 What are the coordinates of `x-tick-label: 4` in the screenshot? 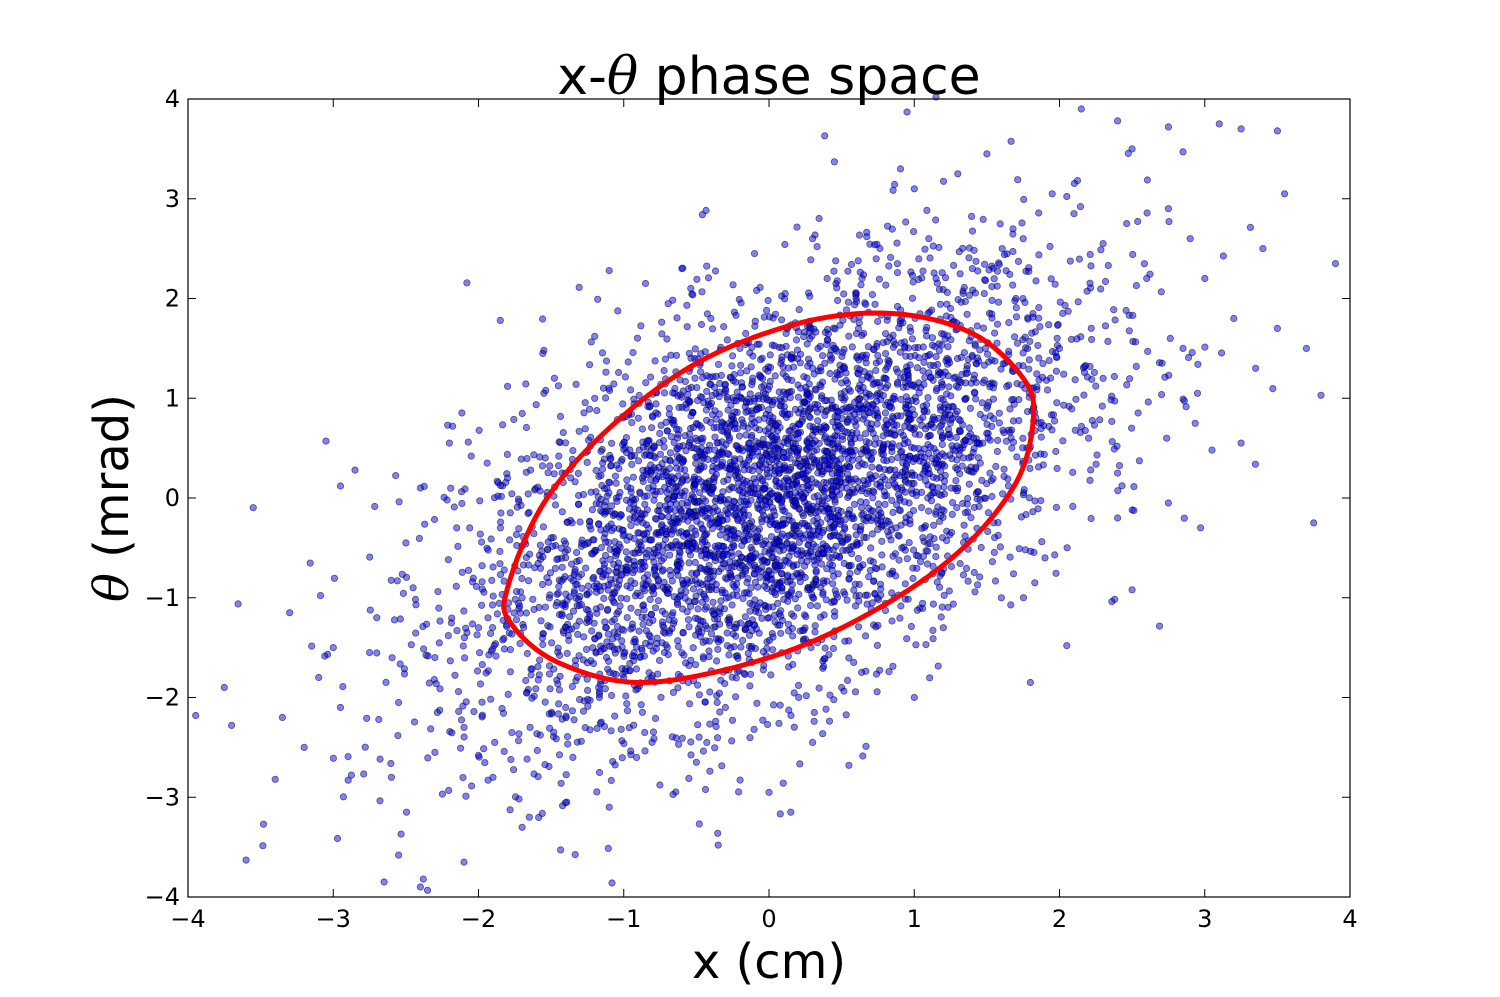 It's located at (1349, 919).